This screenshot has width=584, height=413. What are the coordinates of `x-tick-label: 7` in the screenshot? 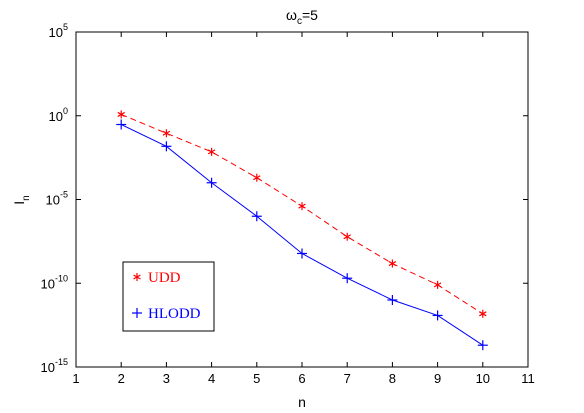 It's located at (347, 378).